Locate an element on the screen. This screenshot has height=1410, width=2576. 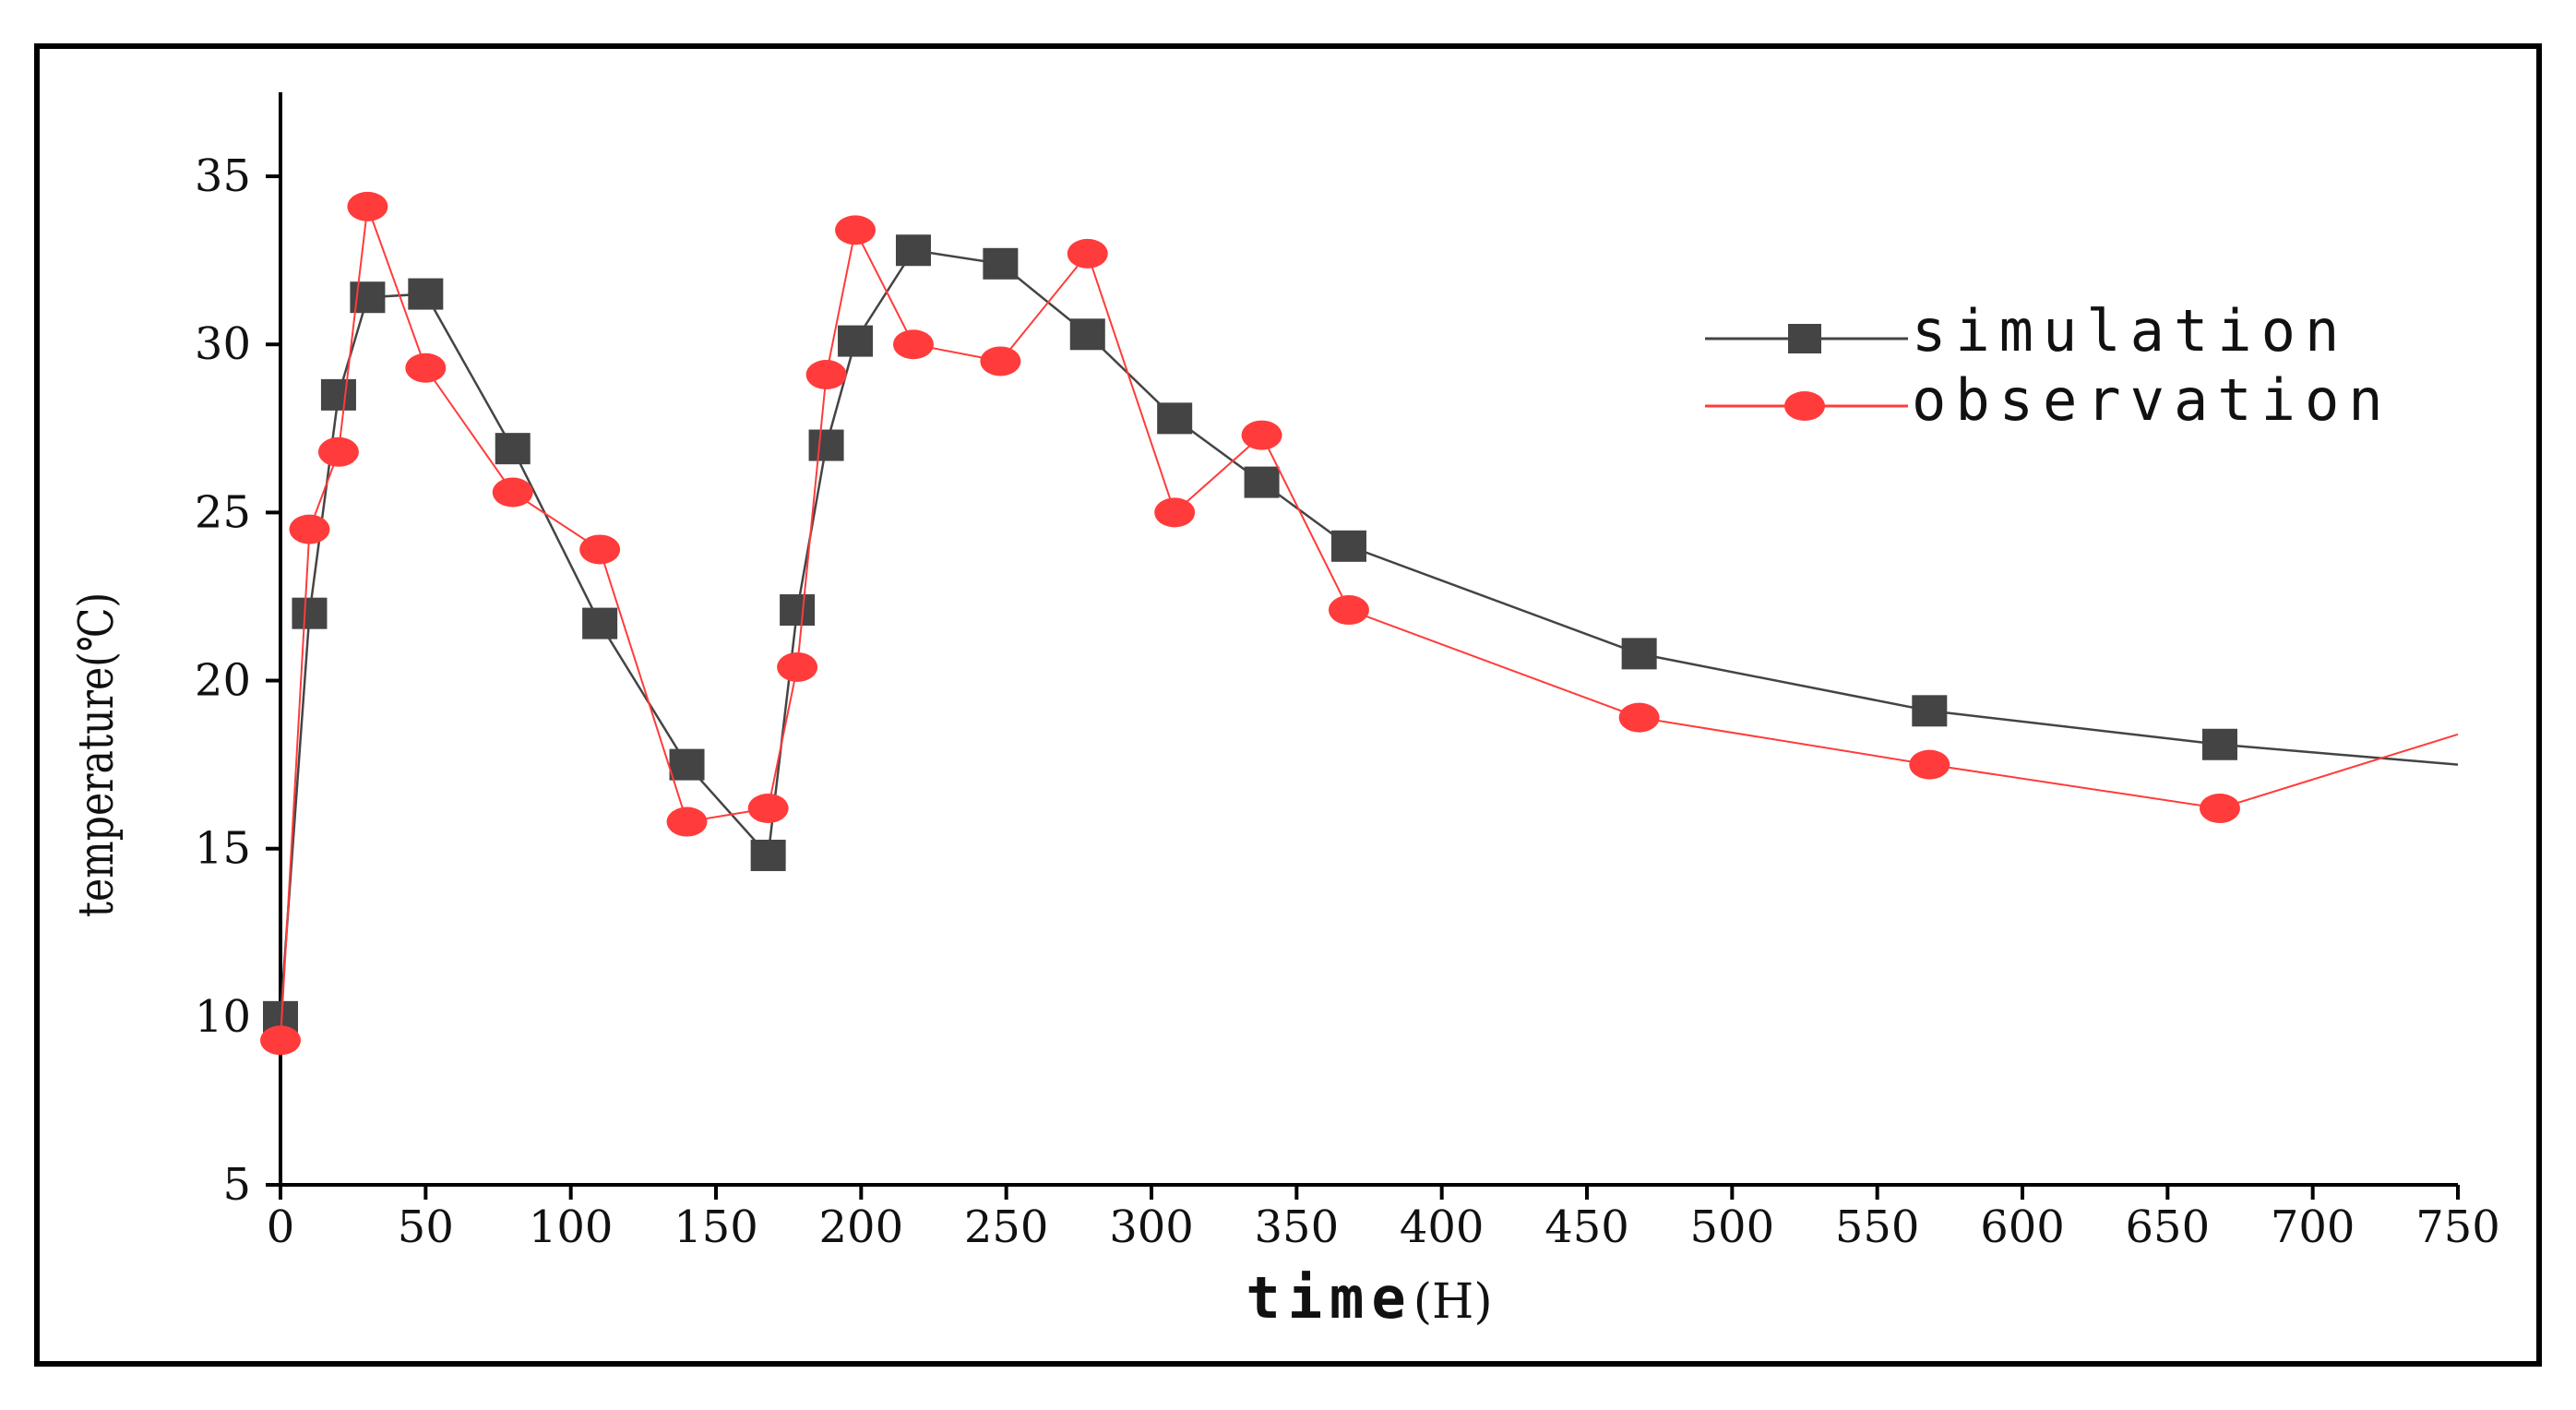
y-axis-title: temperature(℃) is located at coordinates (97, 754).